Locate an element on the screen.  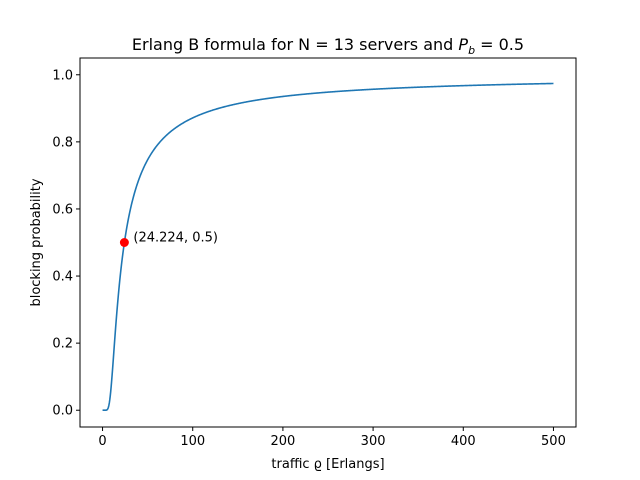
x-tick-label: 500 is located at coordinates (553, 441).